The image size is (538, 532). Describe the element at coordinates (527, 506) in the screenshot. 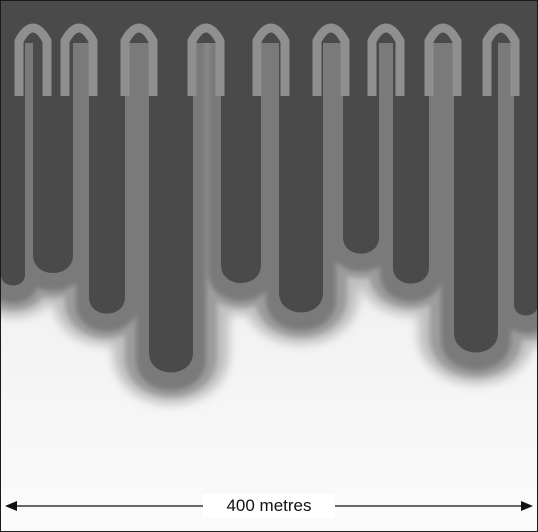

I see `scale-bar-right-arrow` at that location.